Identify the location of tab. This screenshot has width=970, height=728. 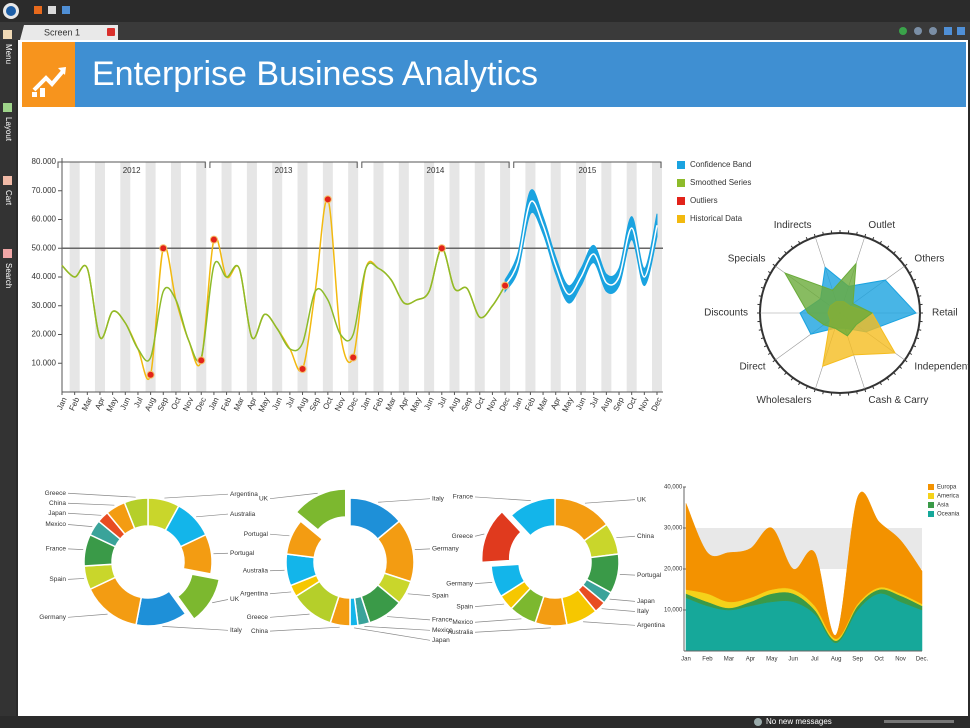
(69, 32).